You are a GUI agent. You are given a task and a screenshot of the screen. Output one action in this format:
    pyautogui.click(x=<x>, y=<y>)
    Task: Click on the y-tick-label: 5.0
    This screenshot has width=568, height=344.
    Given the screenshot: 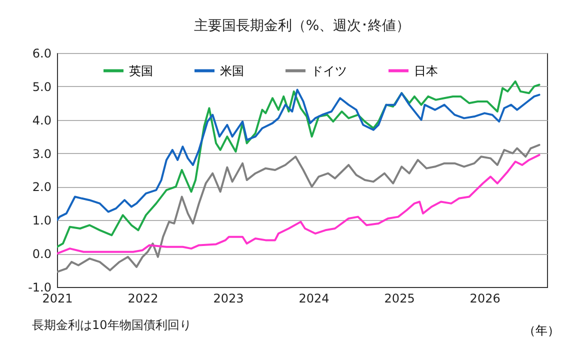 What is the action you would take?
    pyautogui.click(x=42, y=87)
    